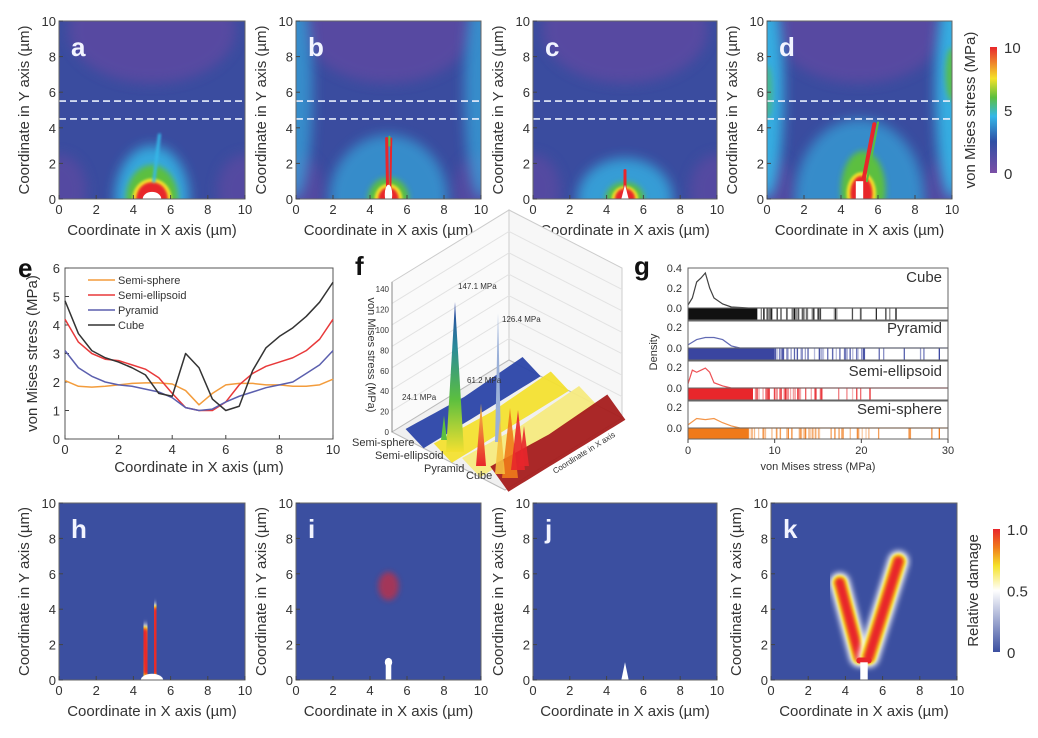 The image size is (1038, 738). I want to click on x-tick-label: 20, so click(861, 451).